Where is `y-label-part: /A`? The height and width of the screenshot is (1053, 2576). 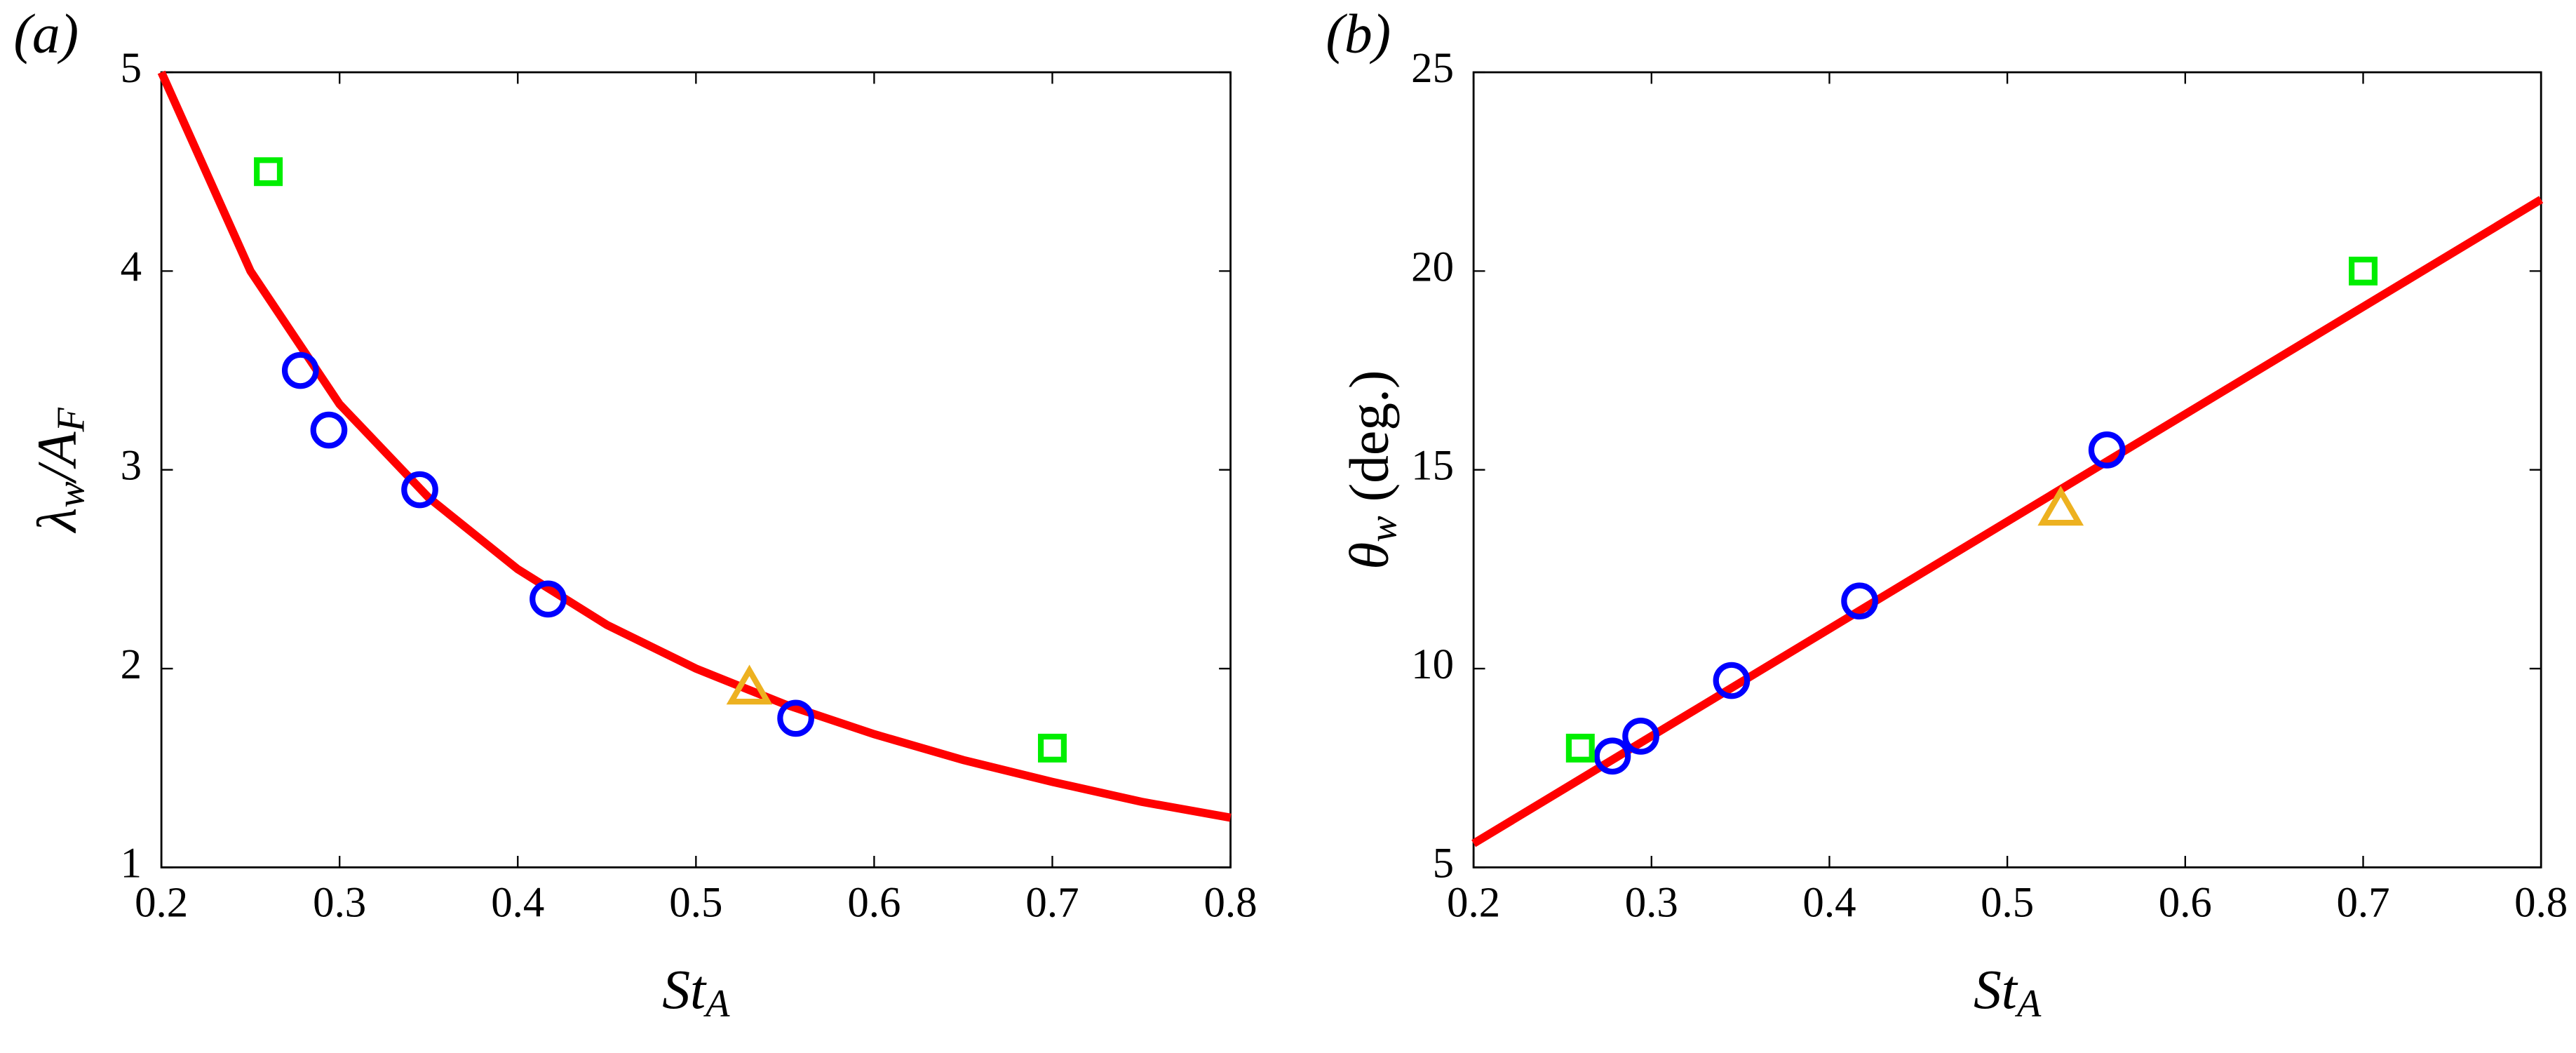 y-label-part: /A is located at coordinates (57, 457).